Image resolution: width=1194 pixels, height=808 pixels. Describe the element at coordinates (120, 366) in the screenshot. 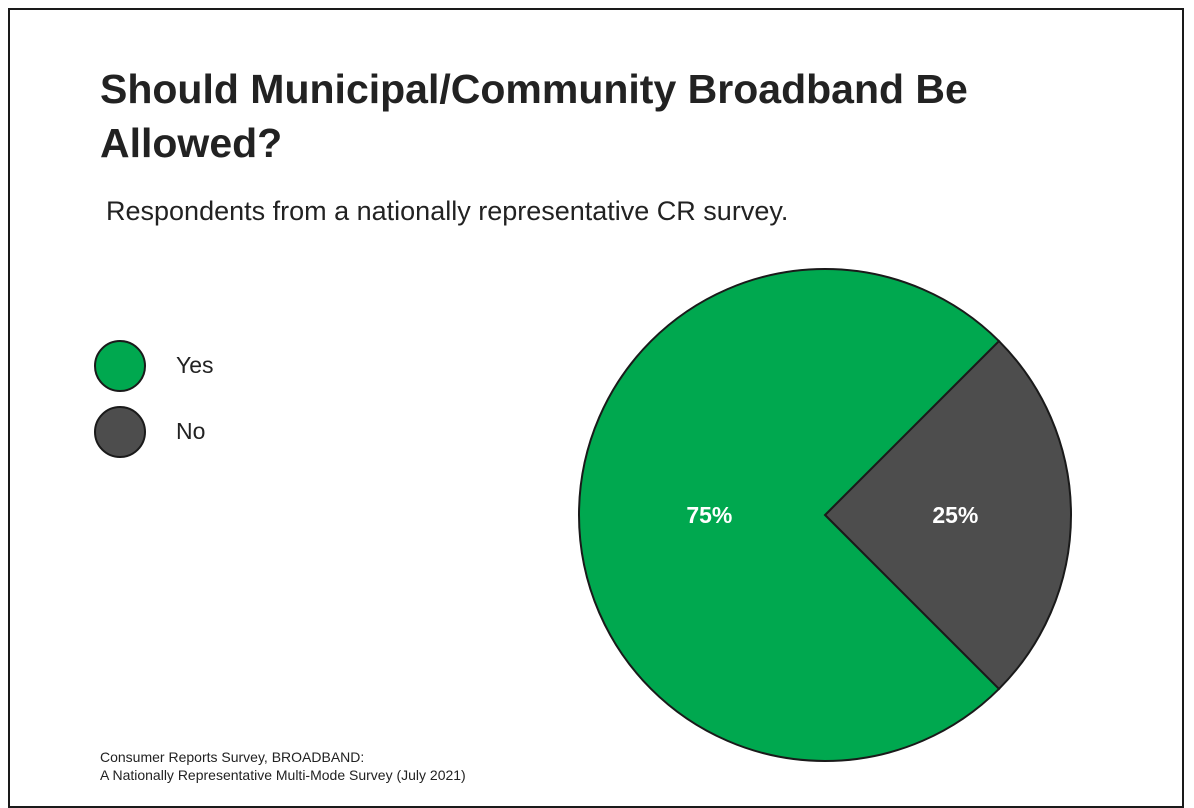

I see `legend-swatch-yes` at that location.